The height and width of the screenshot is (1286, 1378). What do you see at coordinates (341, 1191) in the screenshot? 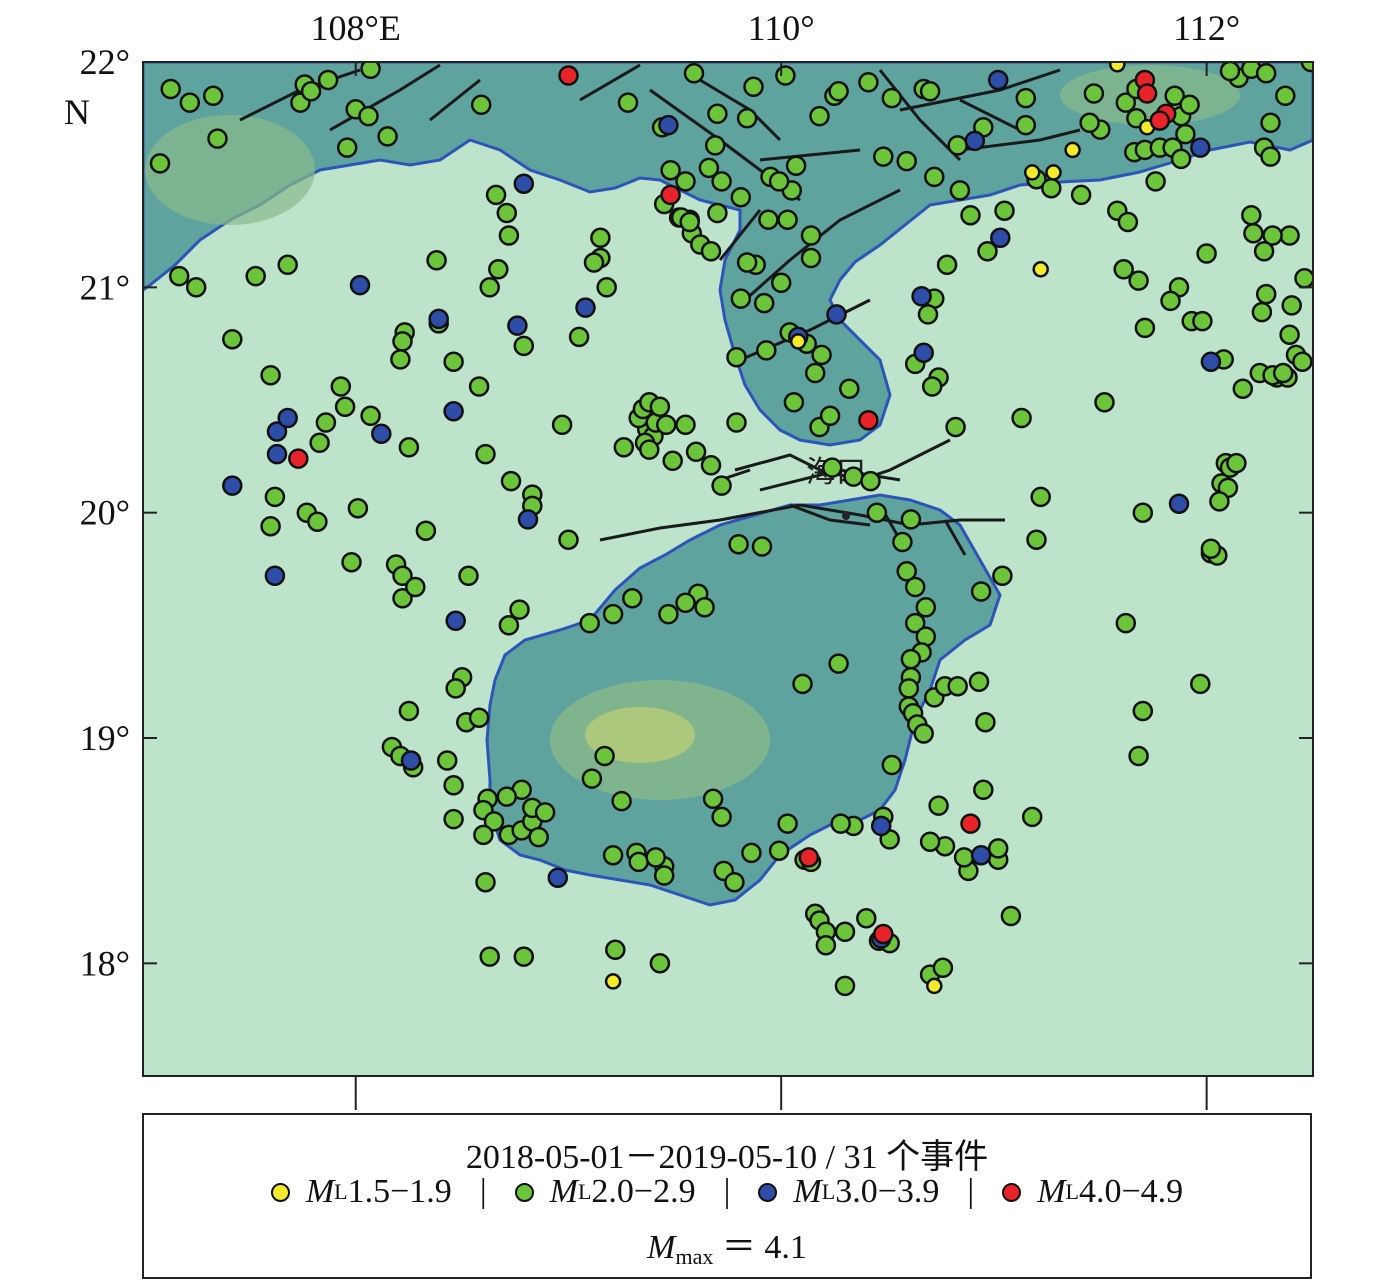
I see `legend-magnitude-subscript: L` at bounding box center [341, 1191].